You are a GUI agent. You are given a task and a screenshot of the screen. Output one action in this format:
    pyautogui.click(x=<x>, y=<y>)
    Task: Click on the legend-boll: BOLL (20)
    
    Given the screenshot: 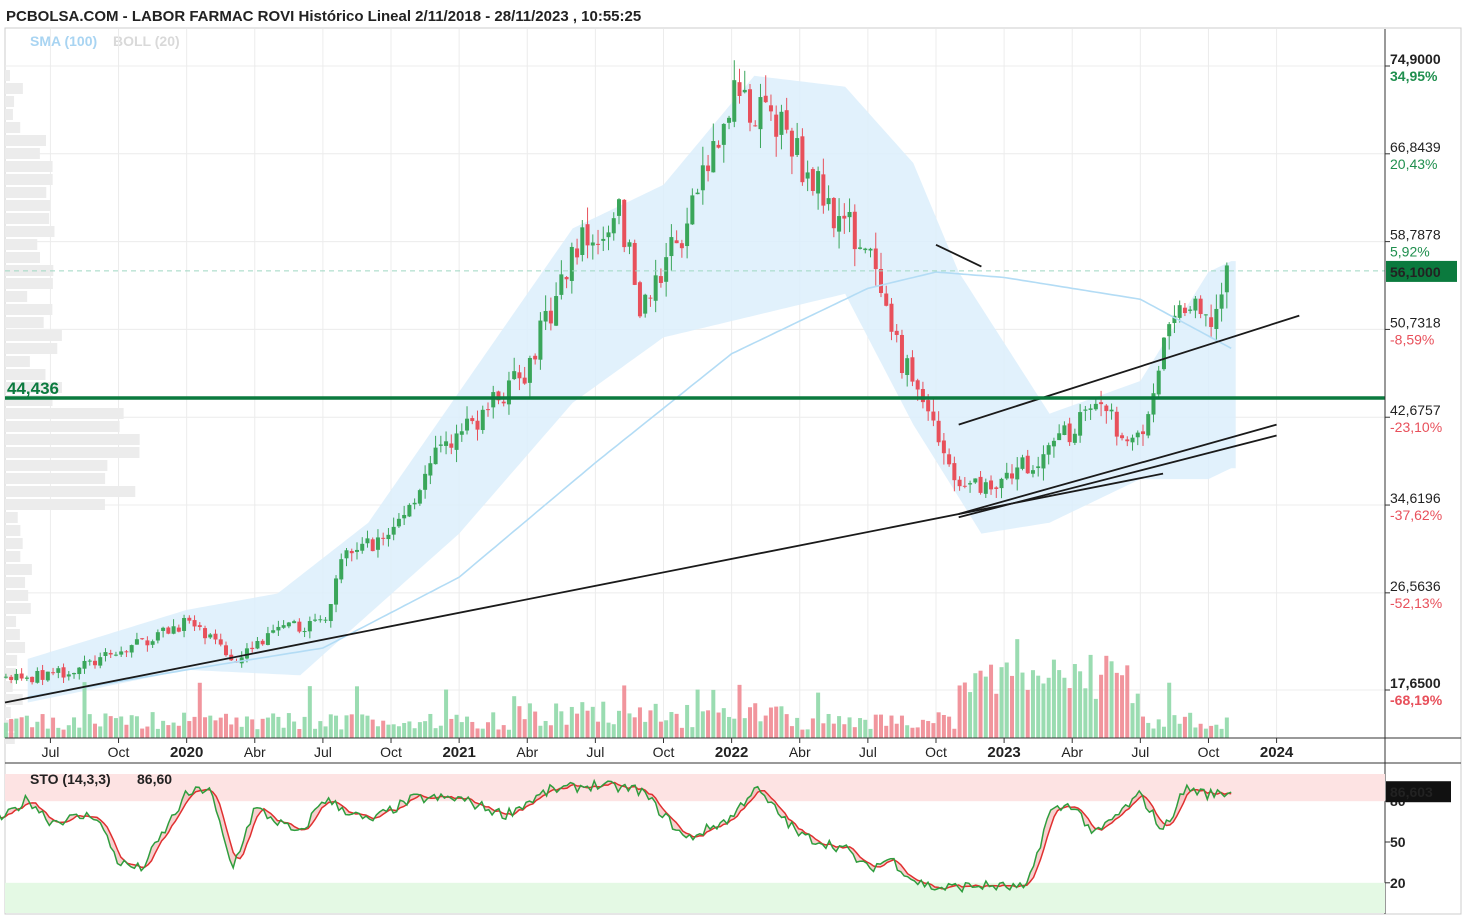 What is the action you would take?
    pyautogui.click(x=146, y=41)
    